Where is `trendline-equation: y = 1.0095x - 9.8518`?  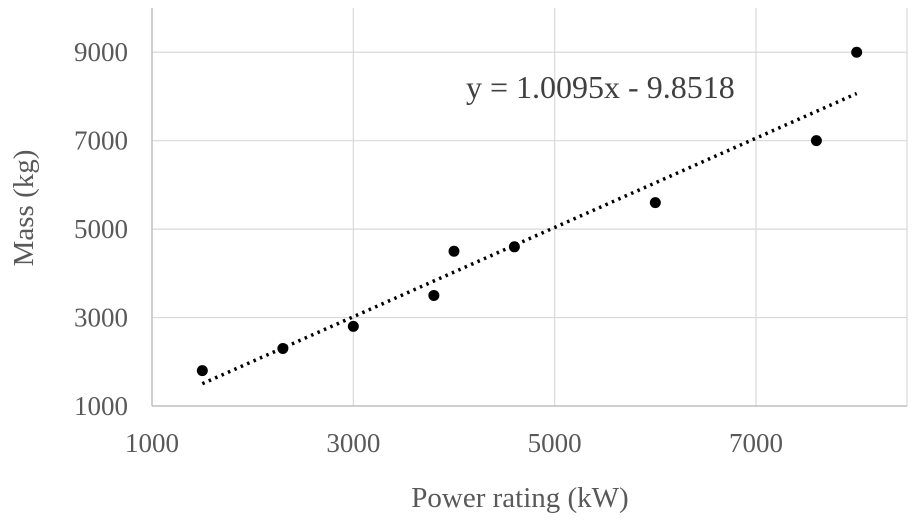 trendline-equation: y = 1.0095x - 9.8518 is located at coordinates (600, 87).